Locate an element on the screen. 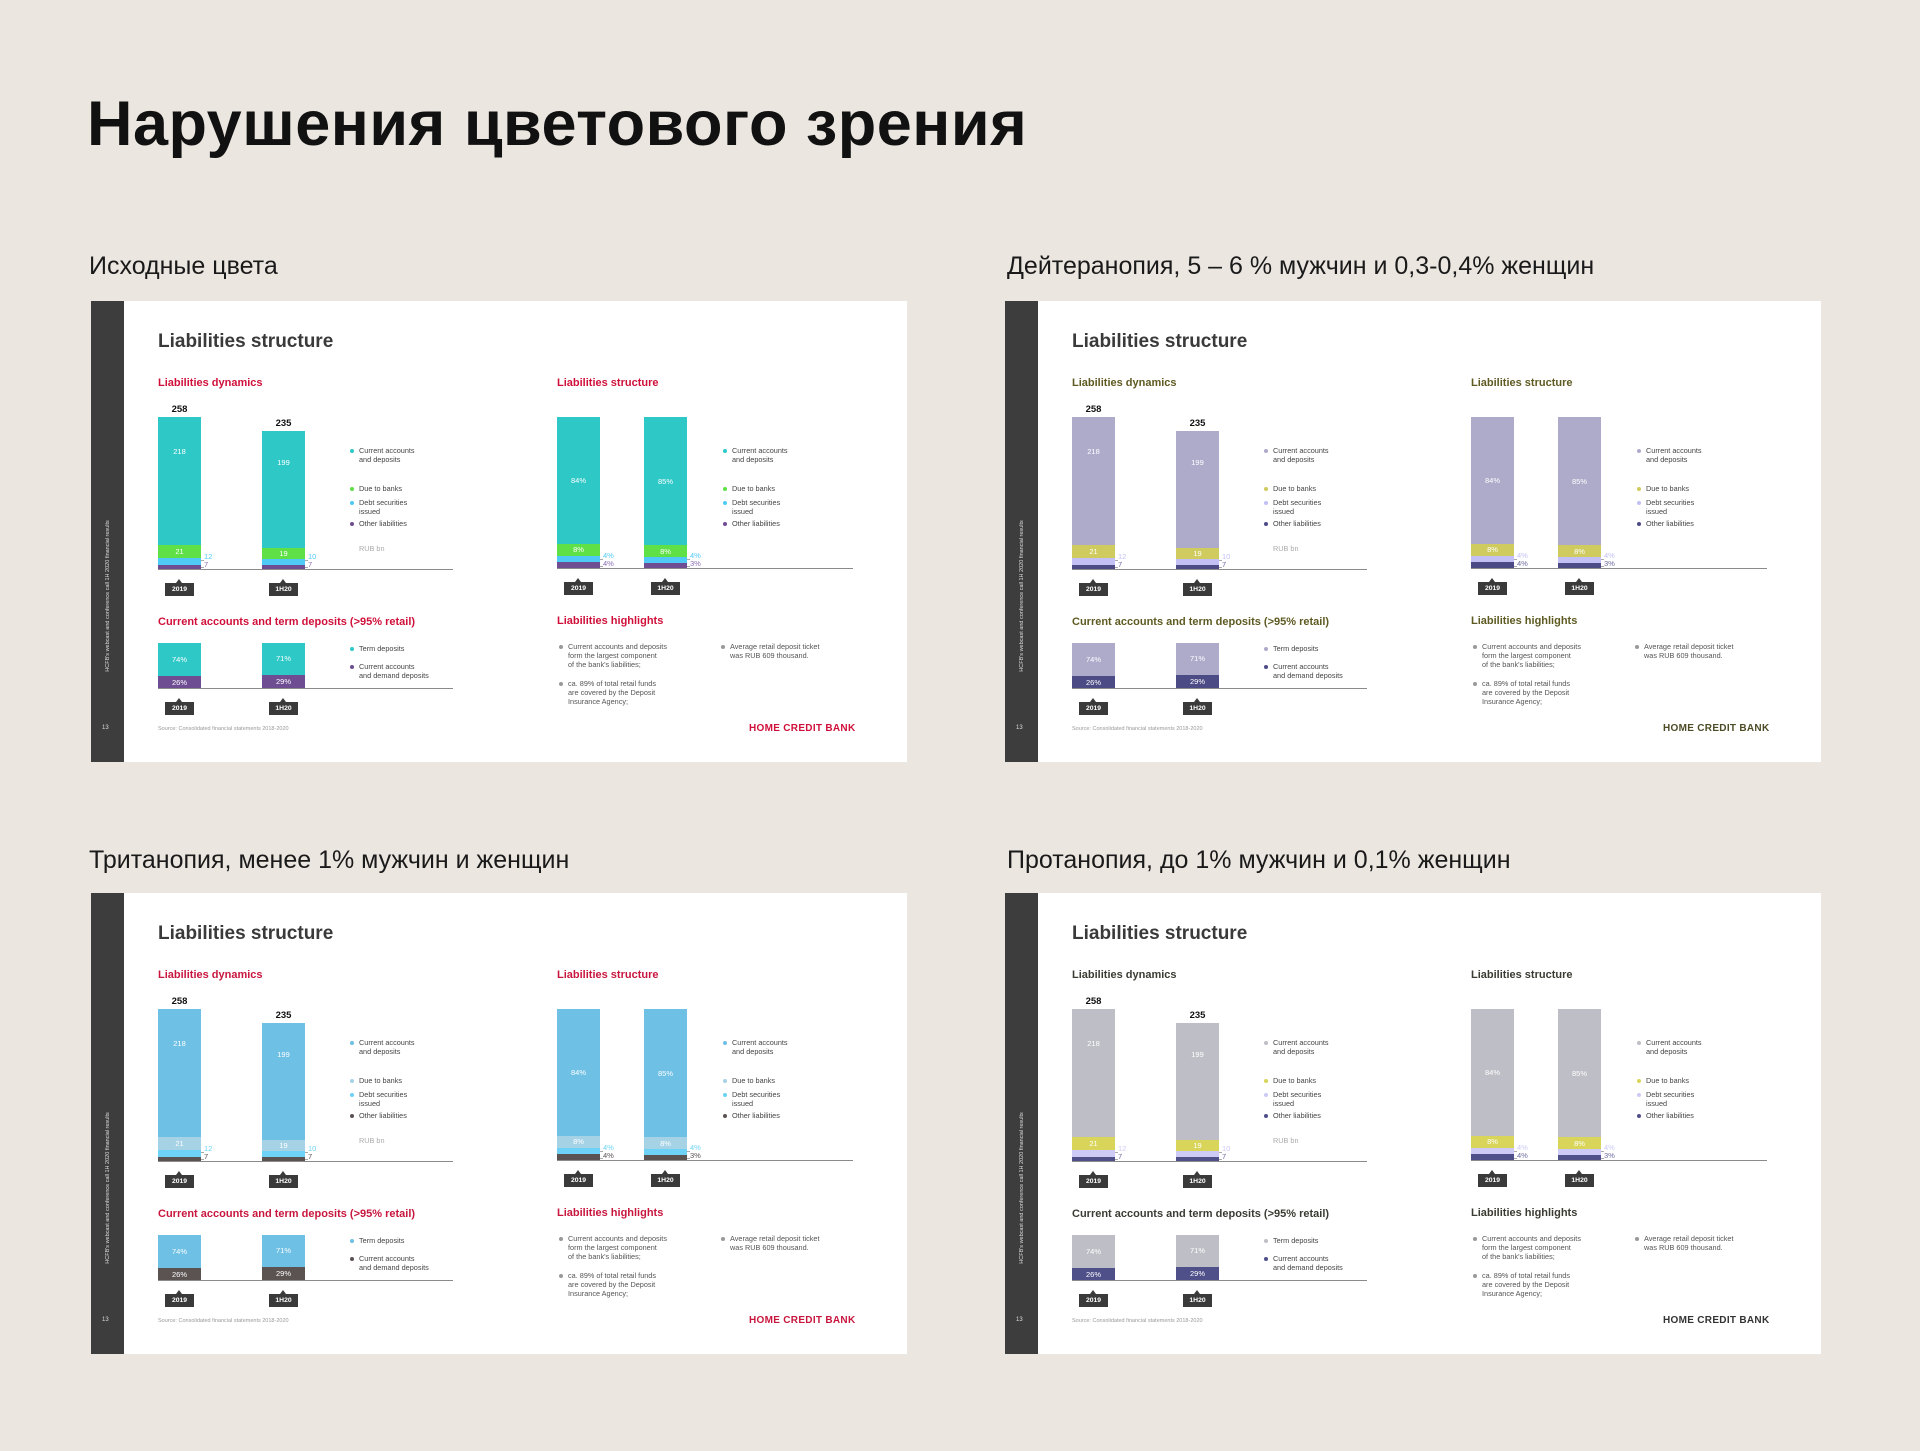 The image size is (1920, 1451). legend-label: Current accounts and demand deposits is located at coordinates (394, 1263).